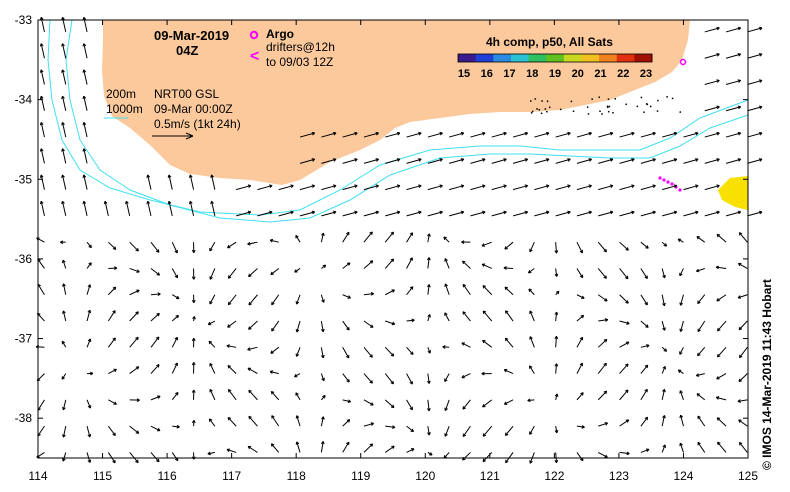  Describe the element at coordinates (520, 58) in the screenshot. I see `colorbar-segment` at that location.